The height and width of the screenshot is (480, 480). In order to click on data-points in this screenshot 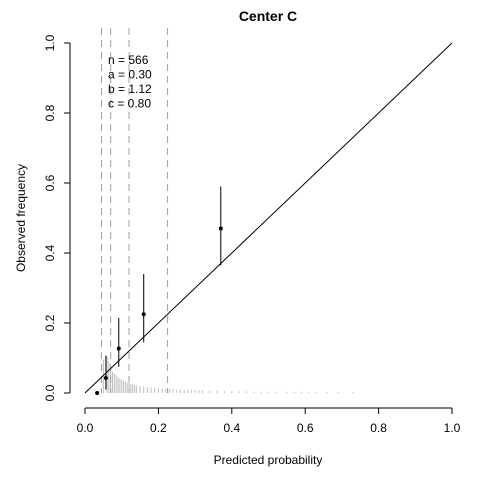, I will do `click(159, 290)`.